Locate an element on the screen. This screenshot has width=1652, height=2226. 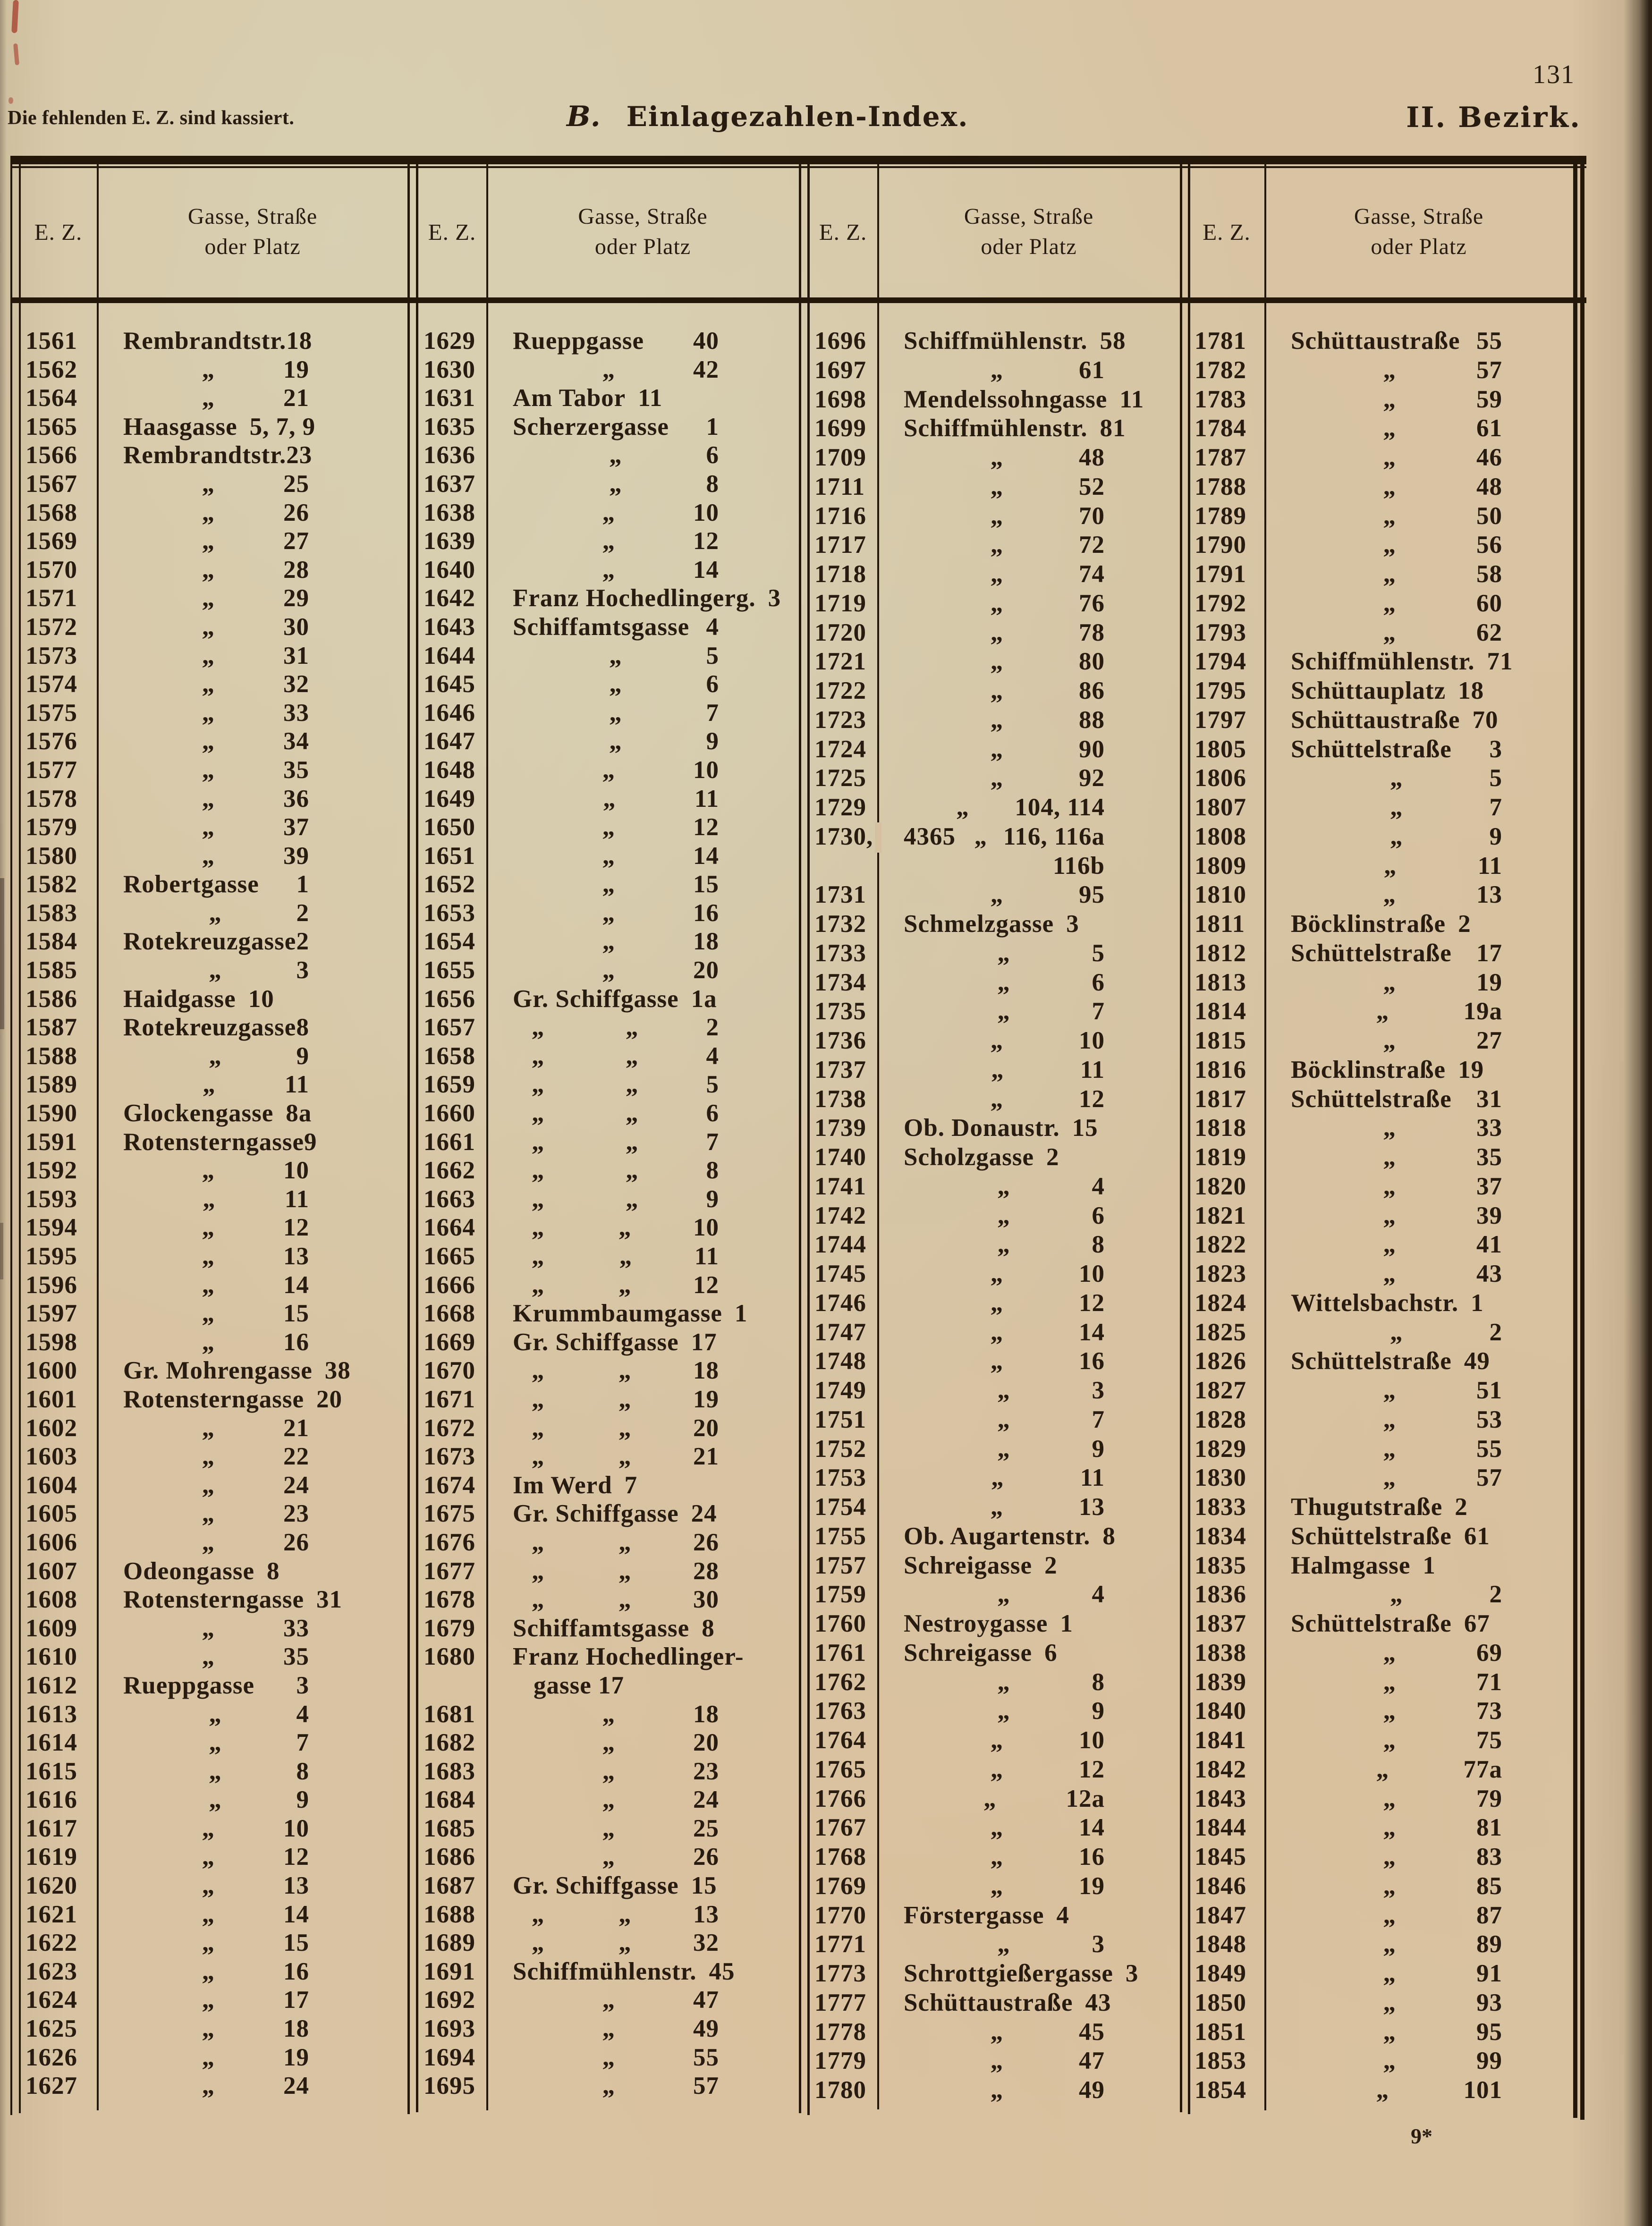
index-row: 1697 „ 61 is located at coordinates (995, 370).